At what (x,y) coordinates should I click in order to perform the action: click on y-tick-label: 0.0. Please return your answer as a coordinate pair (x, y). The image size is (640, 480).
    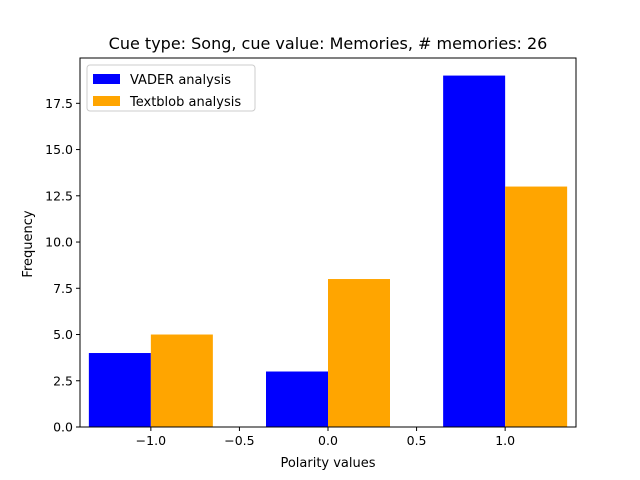
    Looking at the image, I should click on (63, 427).